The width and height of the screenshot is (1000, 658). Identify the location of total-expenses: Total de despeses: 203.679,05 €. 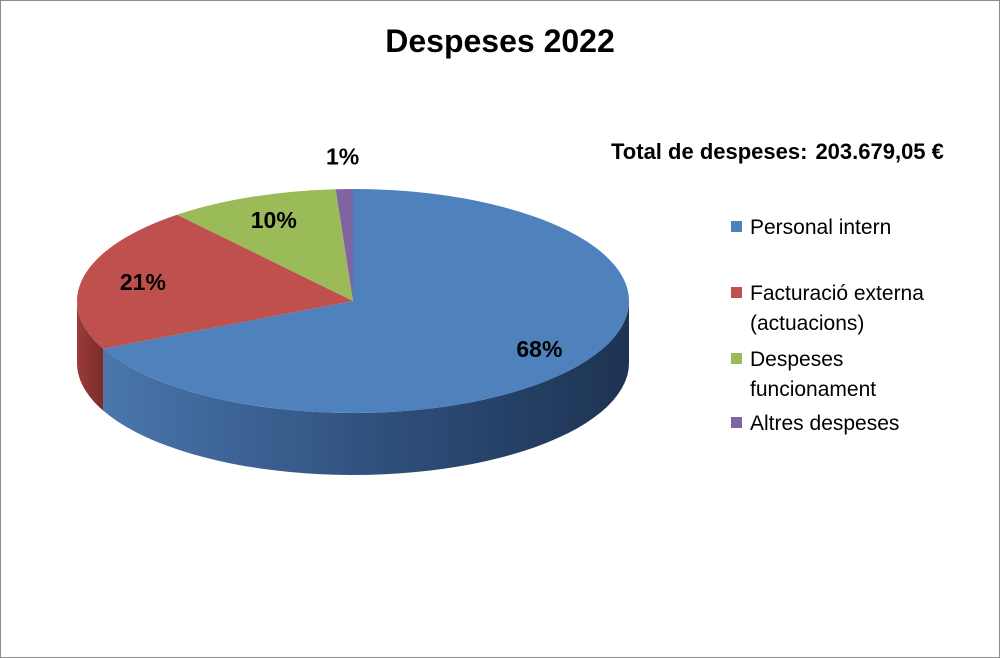
(777, 152).